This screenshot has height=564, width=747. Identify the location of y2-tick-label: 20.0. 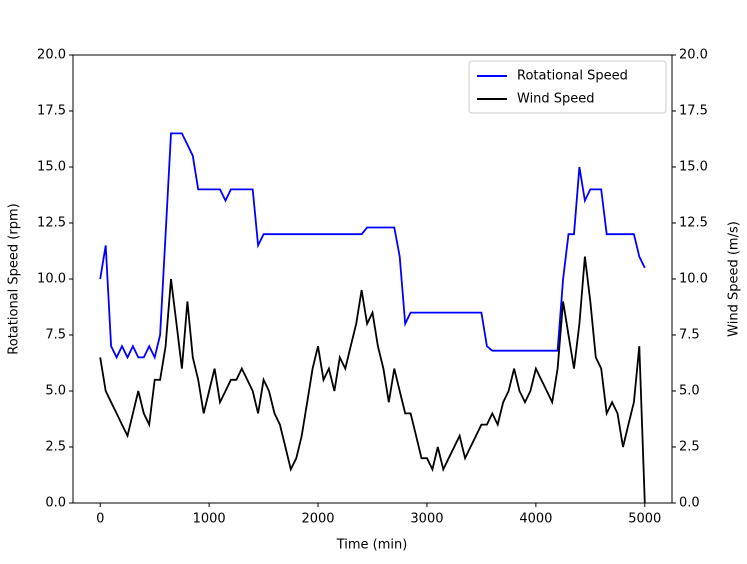
(693, 55).